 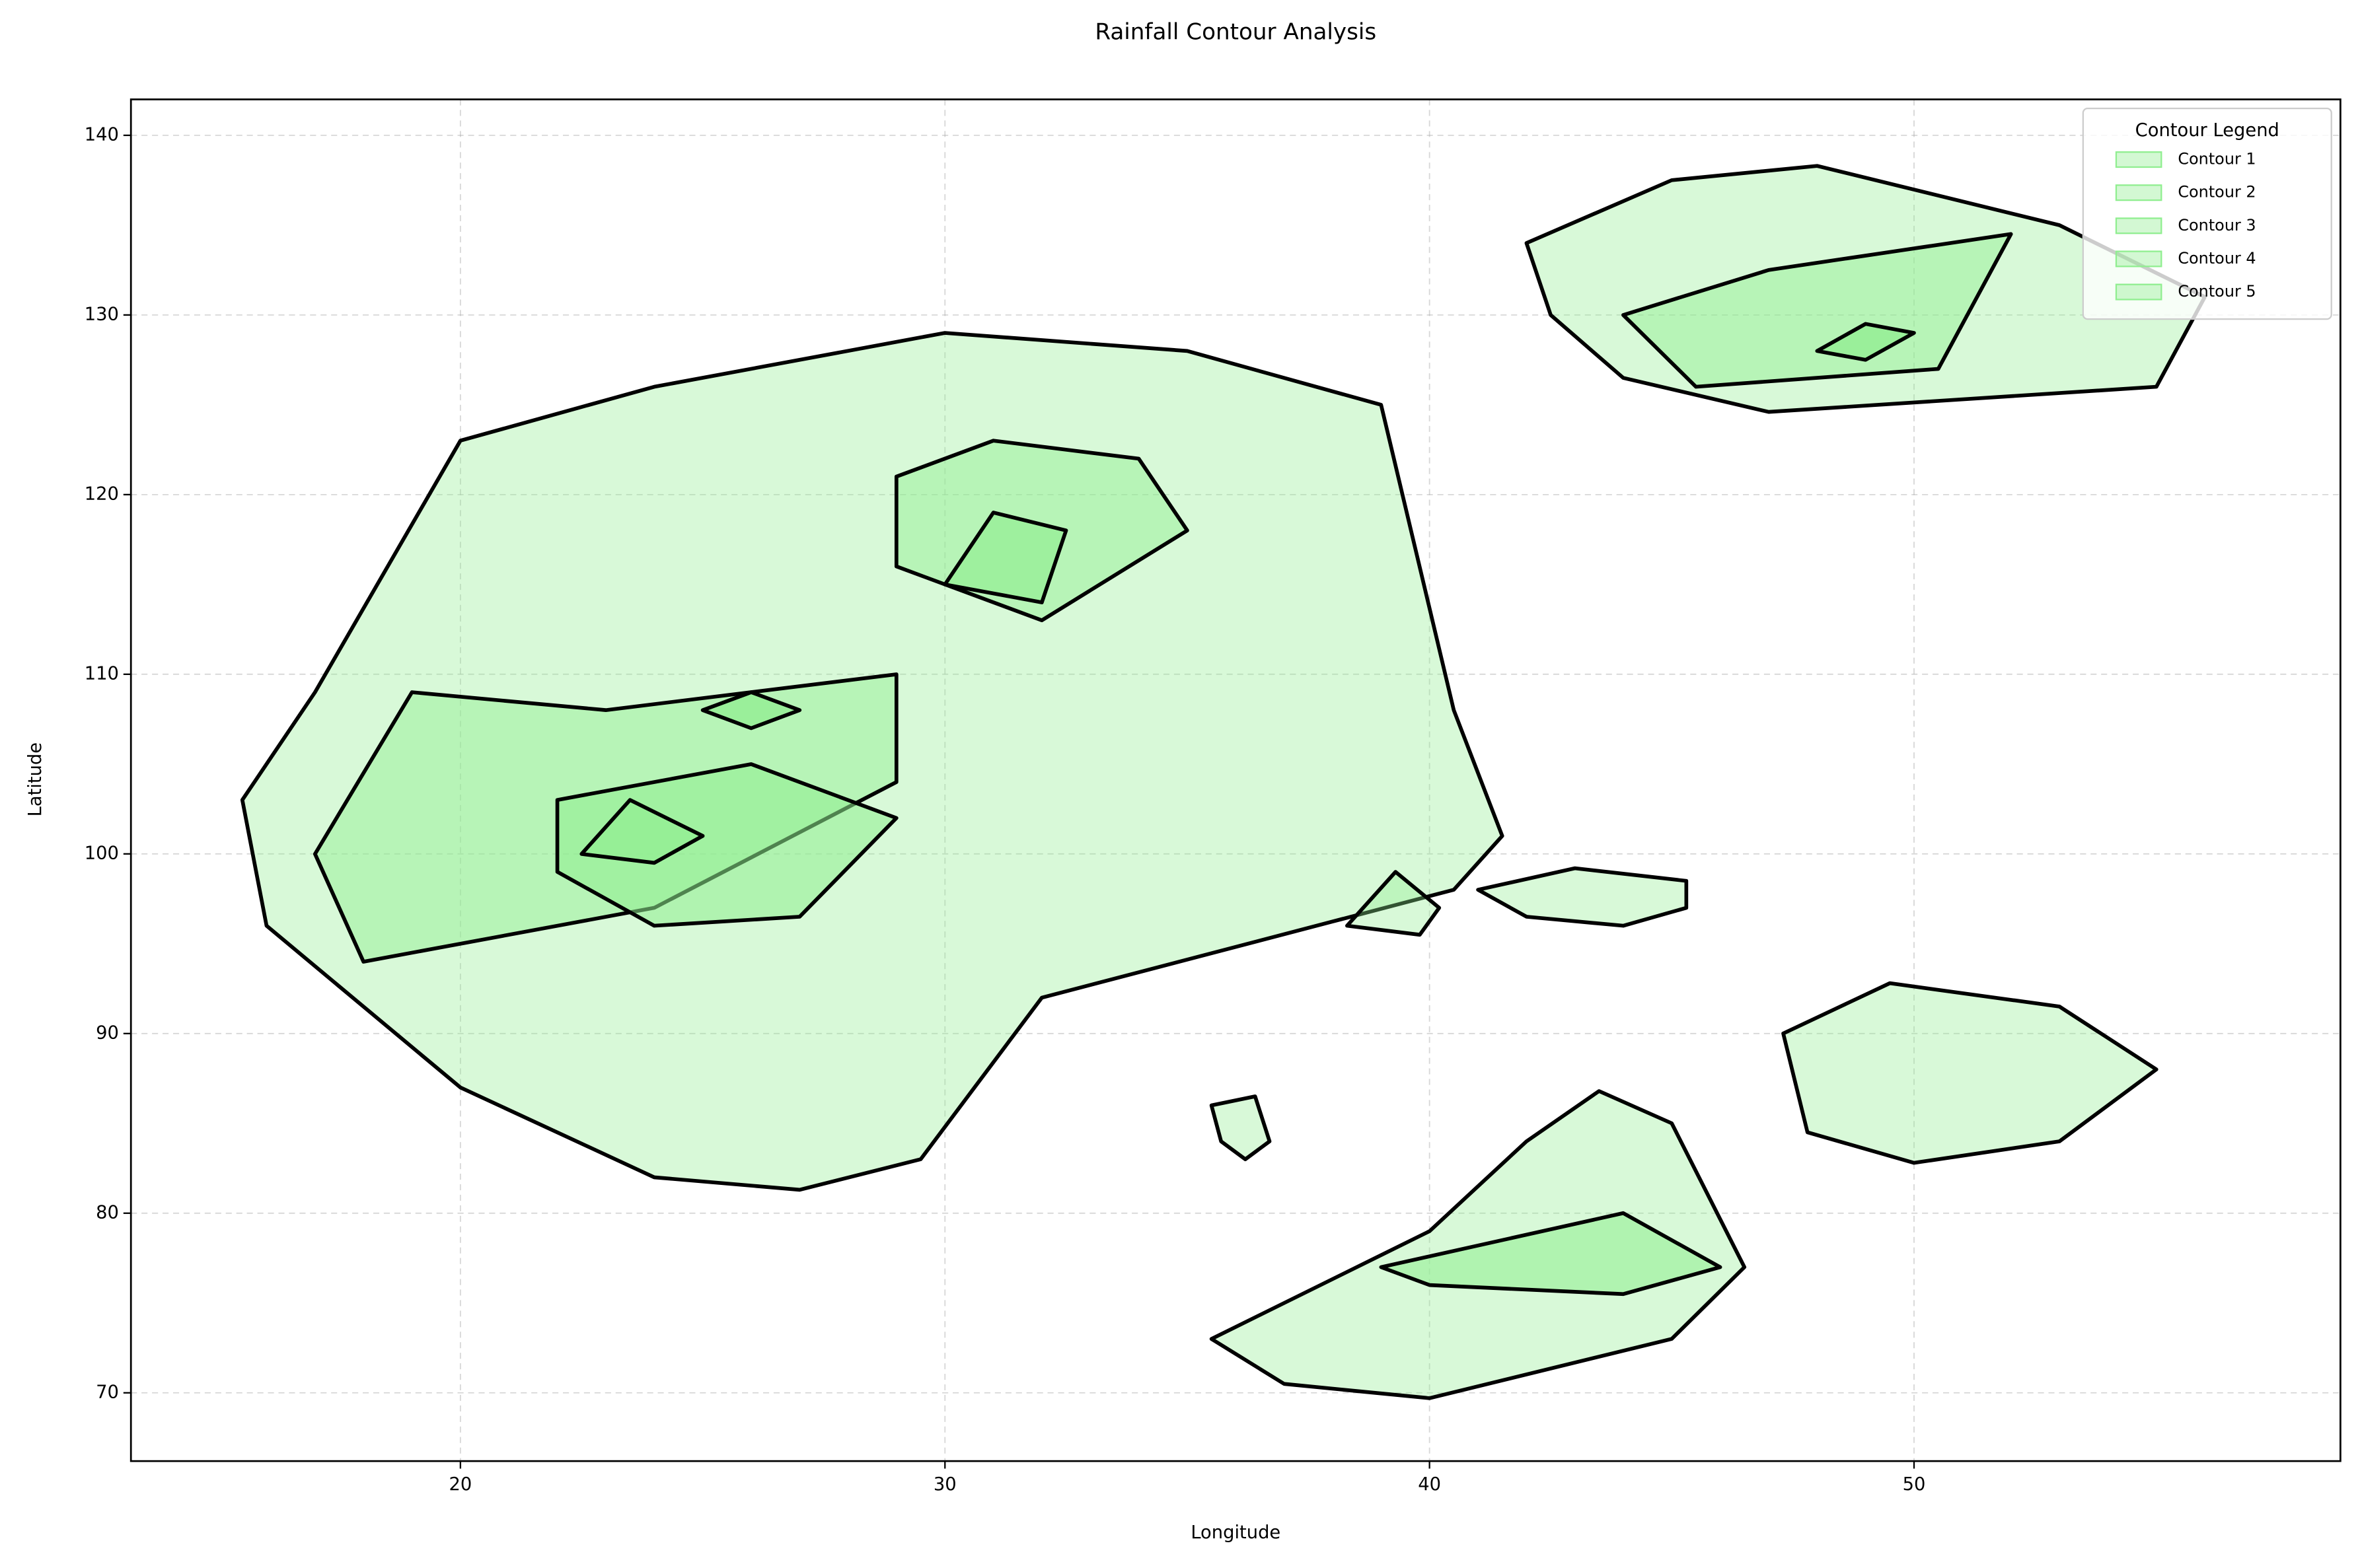 What do you see at coordinates (107, 1392) in the screenshot?
I see `y-tick-label: 70` at bounding box center [107, 1392].